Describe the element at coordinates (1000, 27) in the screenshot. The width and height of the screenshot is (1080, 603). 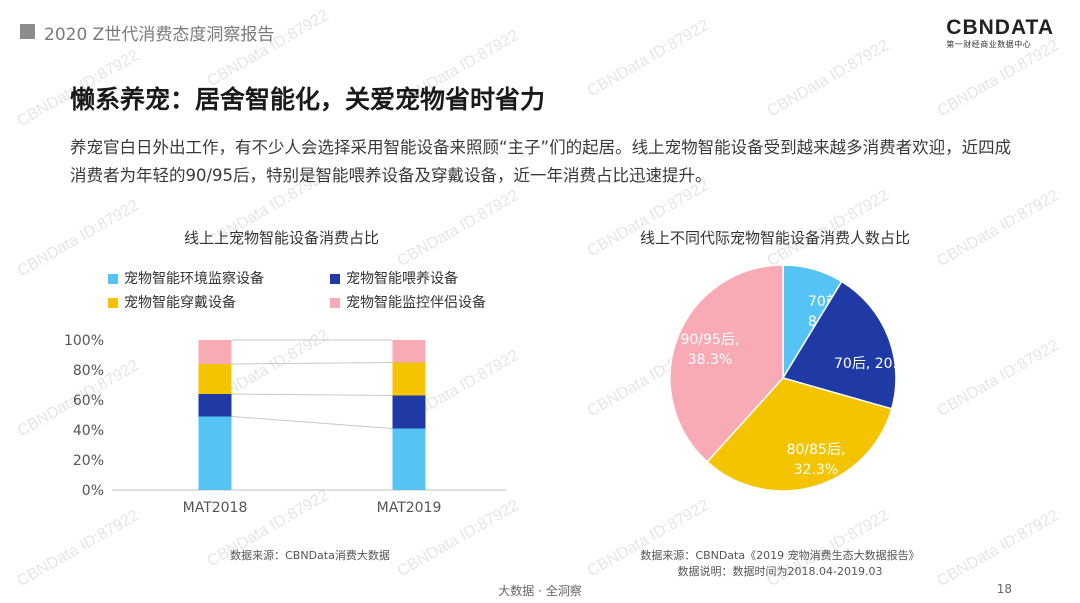
I see `logo-text: CBNDATA` at that location.